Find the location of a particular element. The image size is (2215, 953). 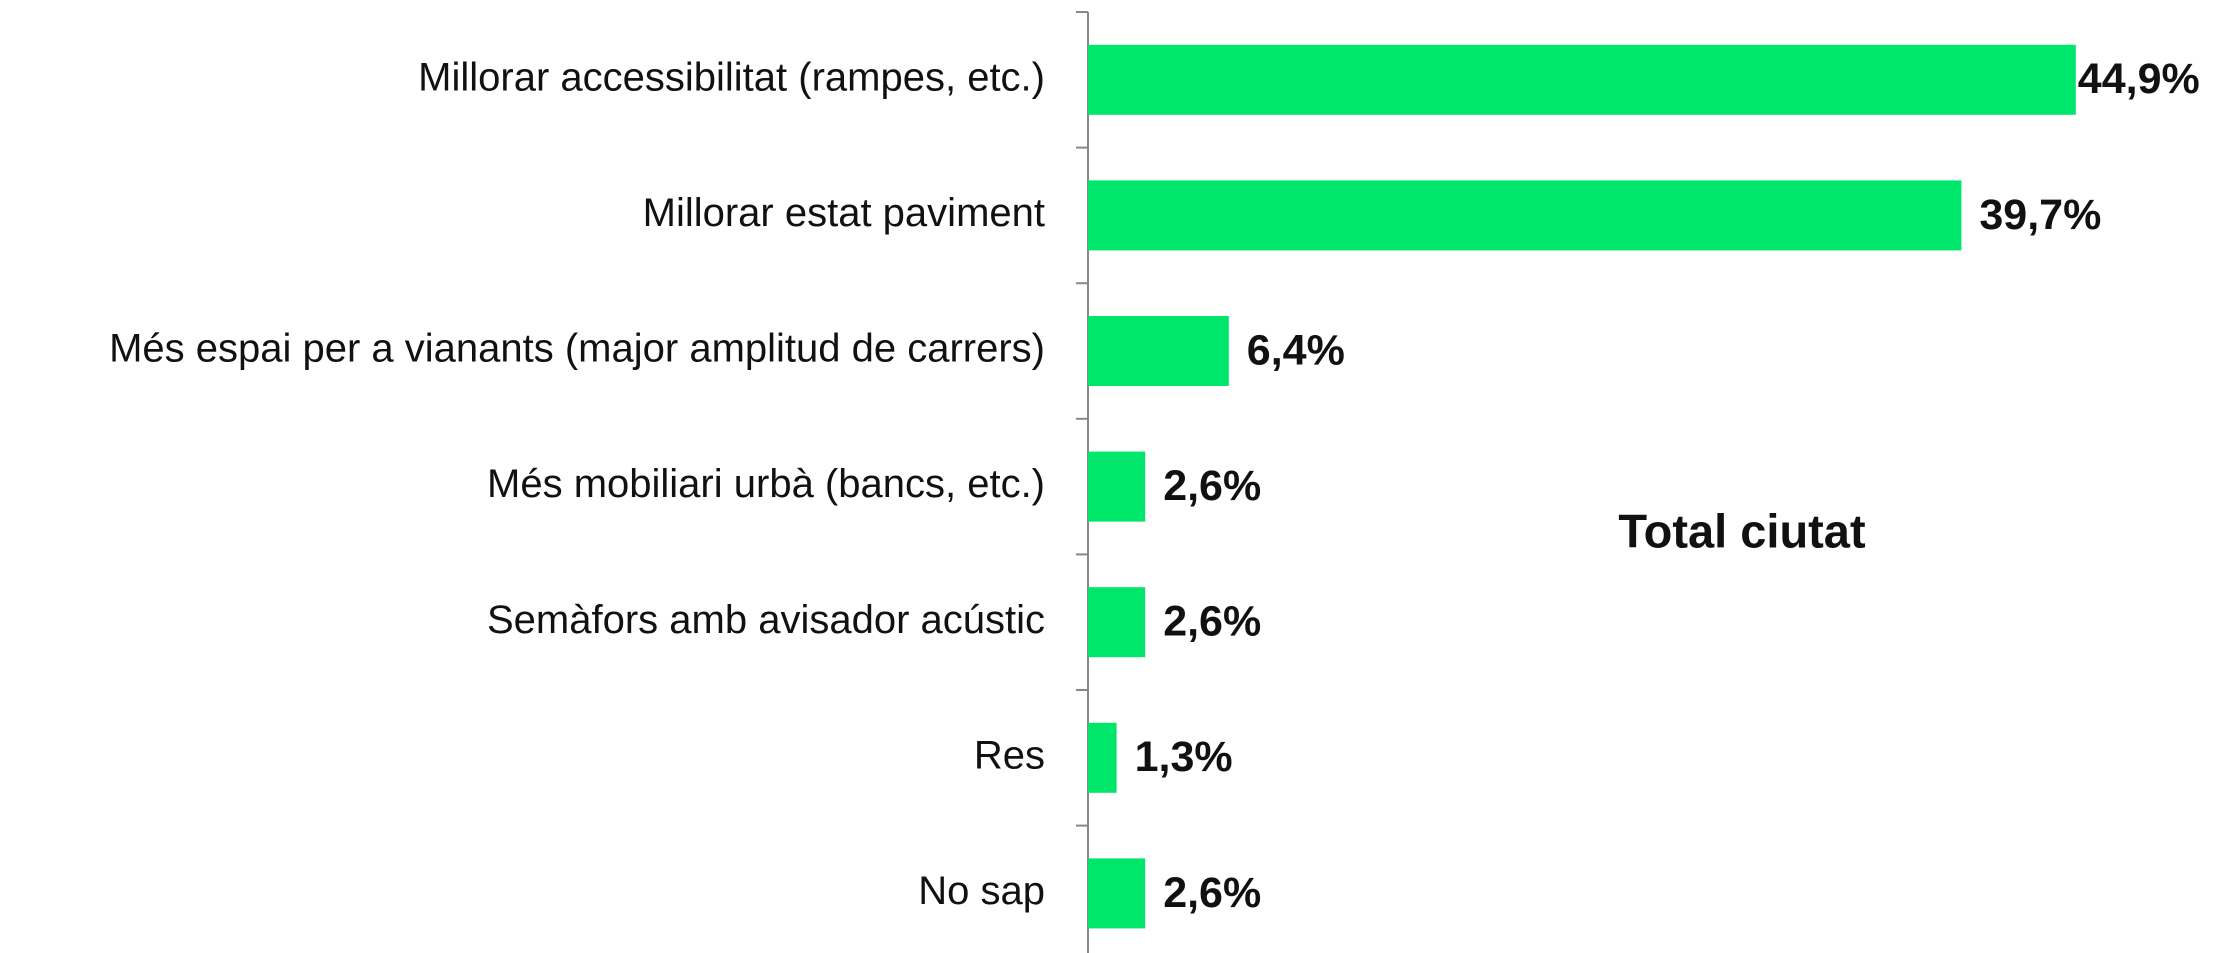

category-label: Semàfors amb avisador acústic is located at coordinates (766, 620).